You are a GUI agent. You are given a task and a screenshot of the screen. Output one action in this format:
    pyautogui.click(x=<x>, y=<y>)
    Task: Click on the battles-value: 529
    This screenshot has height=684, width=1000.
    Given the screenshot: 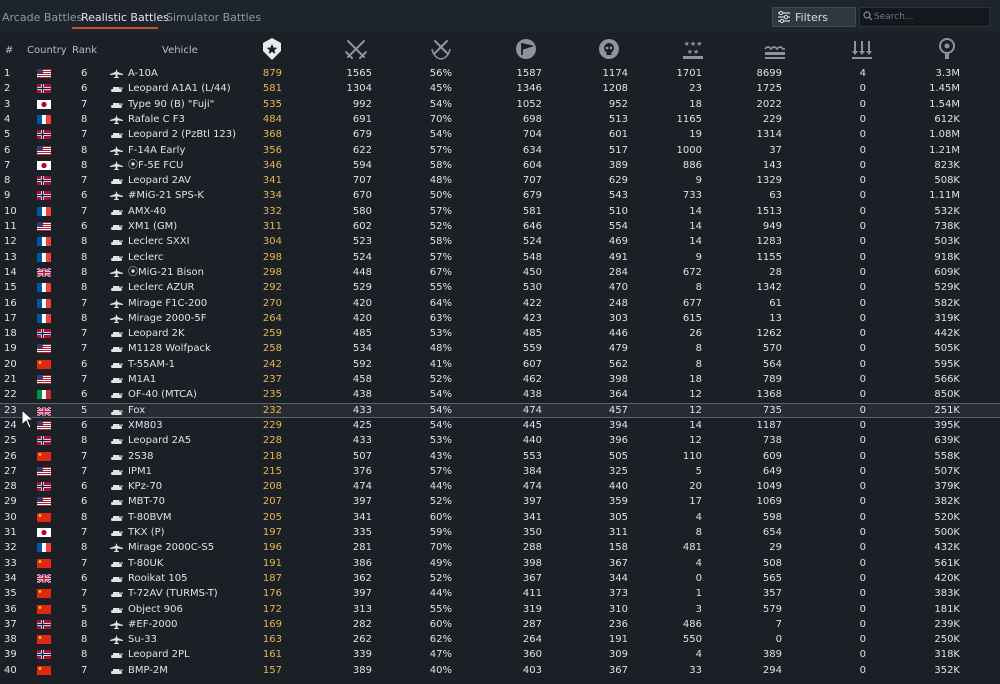 What is the action you would take?
    pyautogui.click(x=362, y=288)
    